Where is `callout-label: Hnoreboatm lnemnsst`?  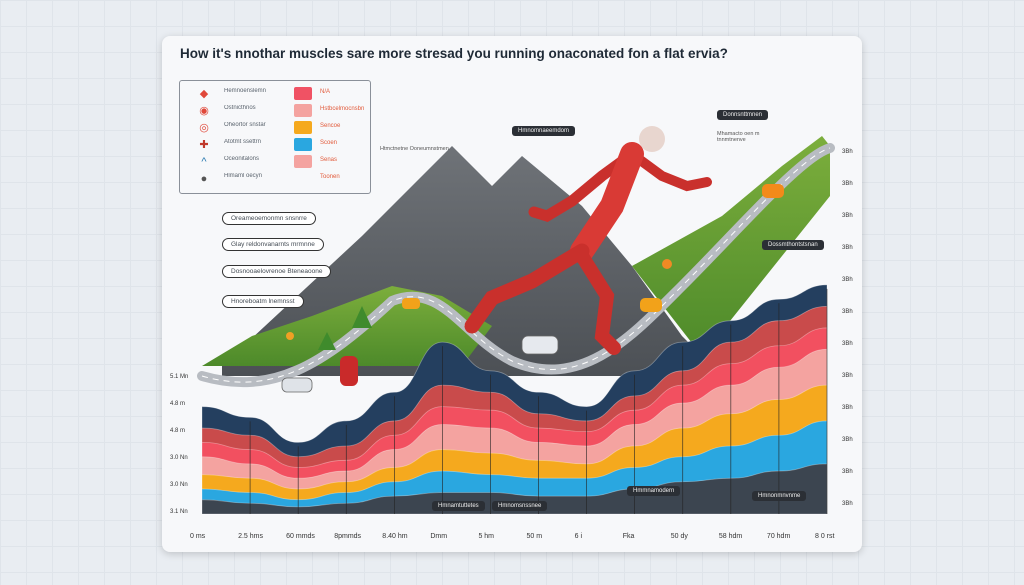
callout-label: Hnoreboatm lnemnsst is located at coordinates (263, 301).